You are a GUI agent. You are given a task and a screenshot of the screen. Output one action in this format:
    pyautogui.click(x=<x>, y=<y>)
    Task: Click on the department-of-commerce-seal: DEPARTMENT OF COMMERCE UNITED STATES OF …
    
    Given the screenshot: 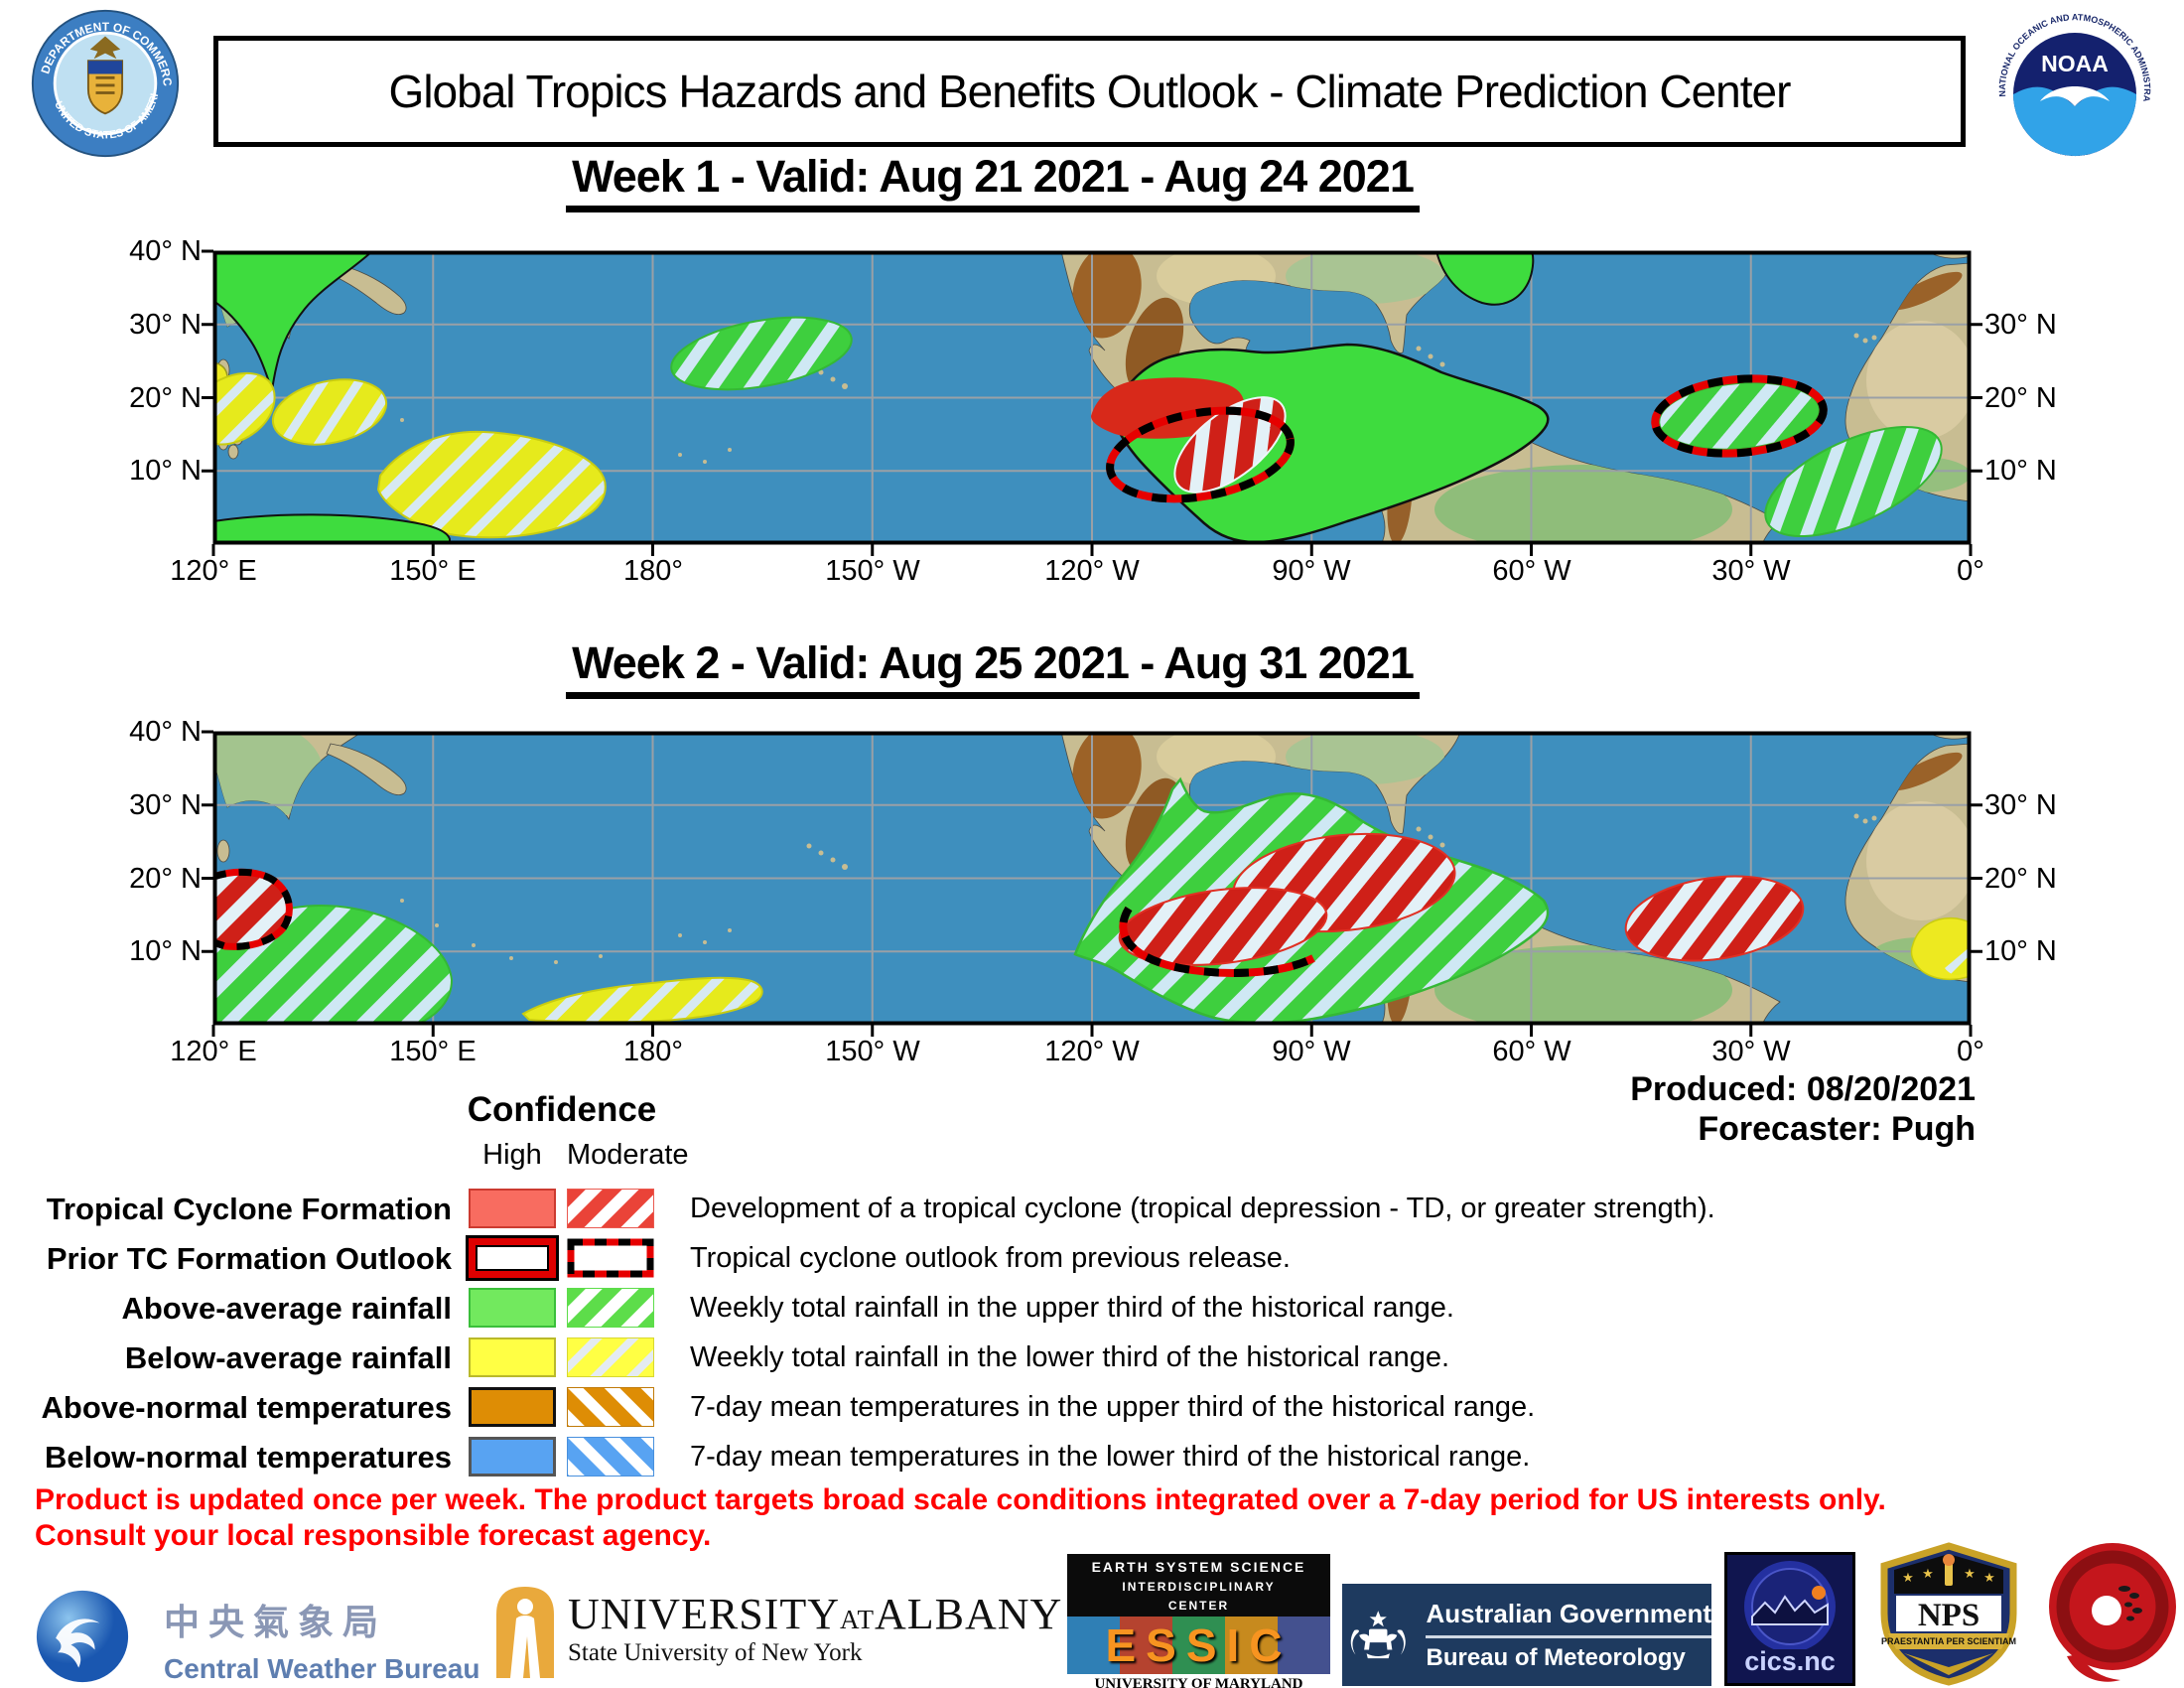 What is the action you would take?
    pyautogui.click(x=105, y=83)
    